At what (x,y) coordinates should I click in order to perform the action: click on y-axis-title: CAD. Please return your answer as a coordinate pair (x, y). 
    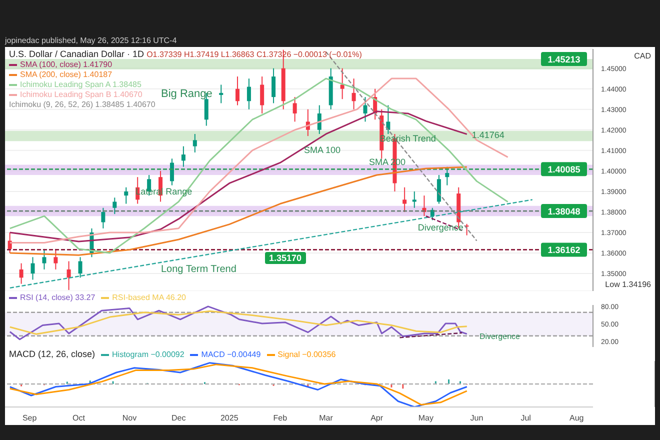
    Looking at the image, I should click on (643, 56).